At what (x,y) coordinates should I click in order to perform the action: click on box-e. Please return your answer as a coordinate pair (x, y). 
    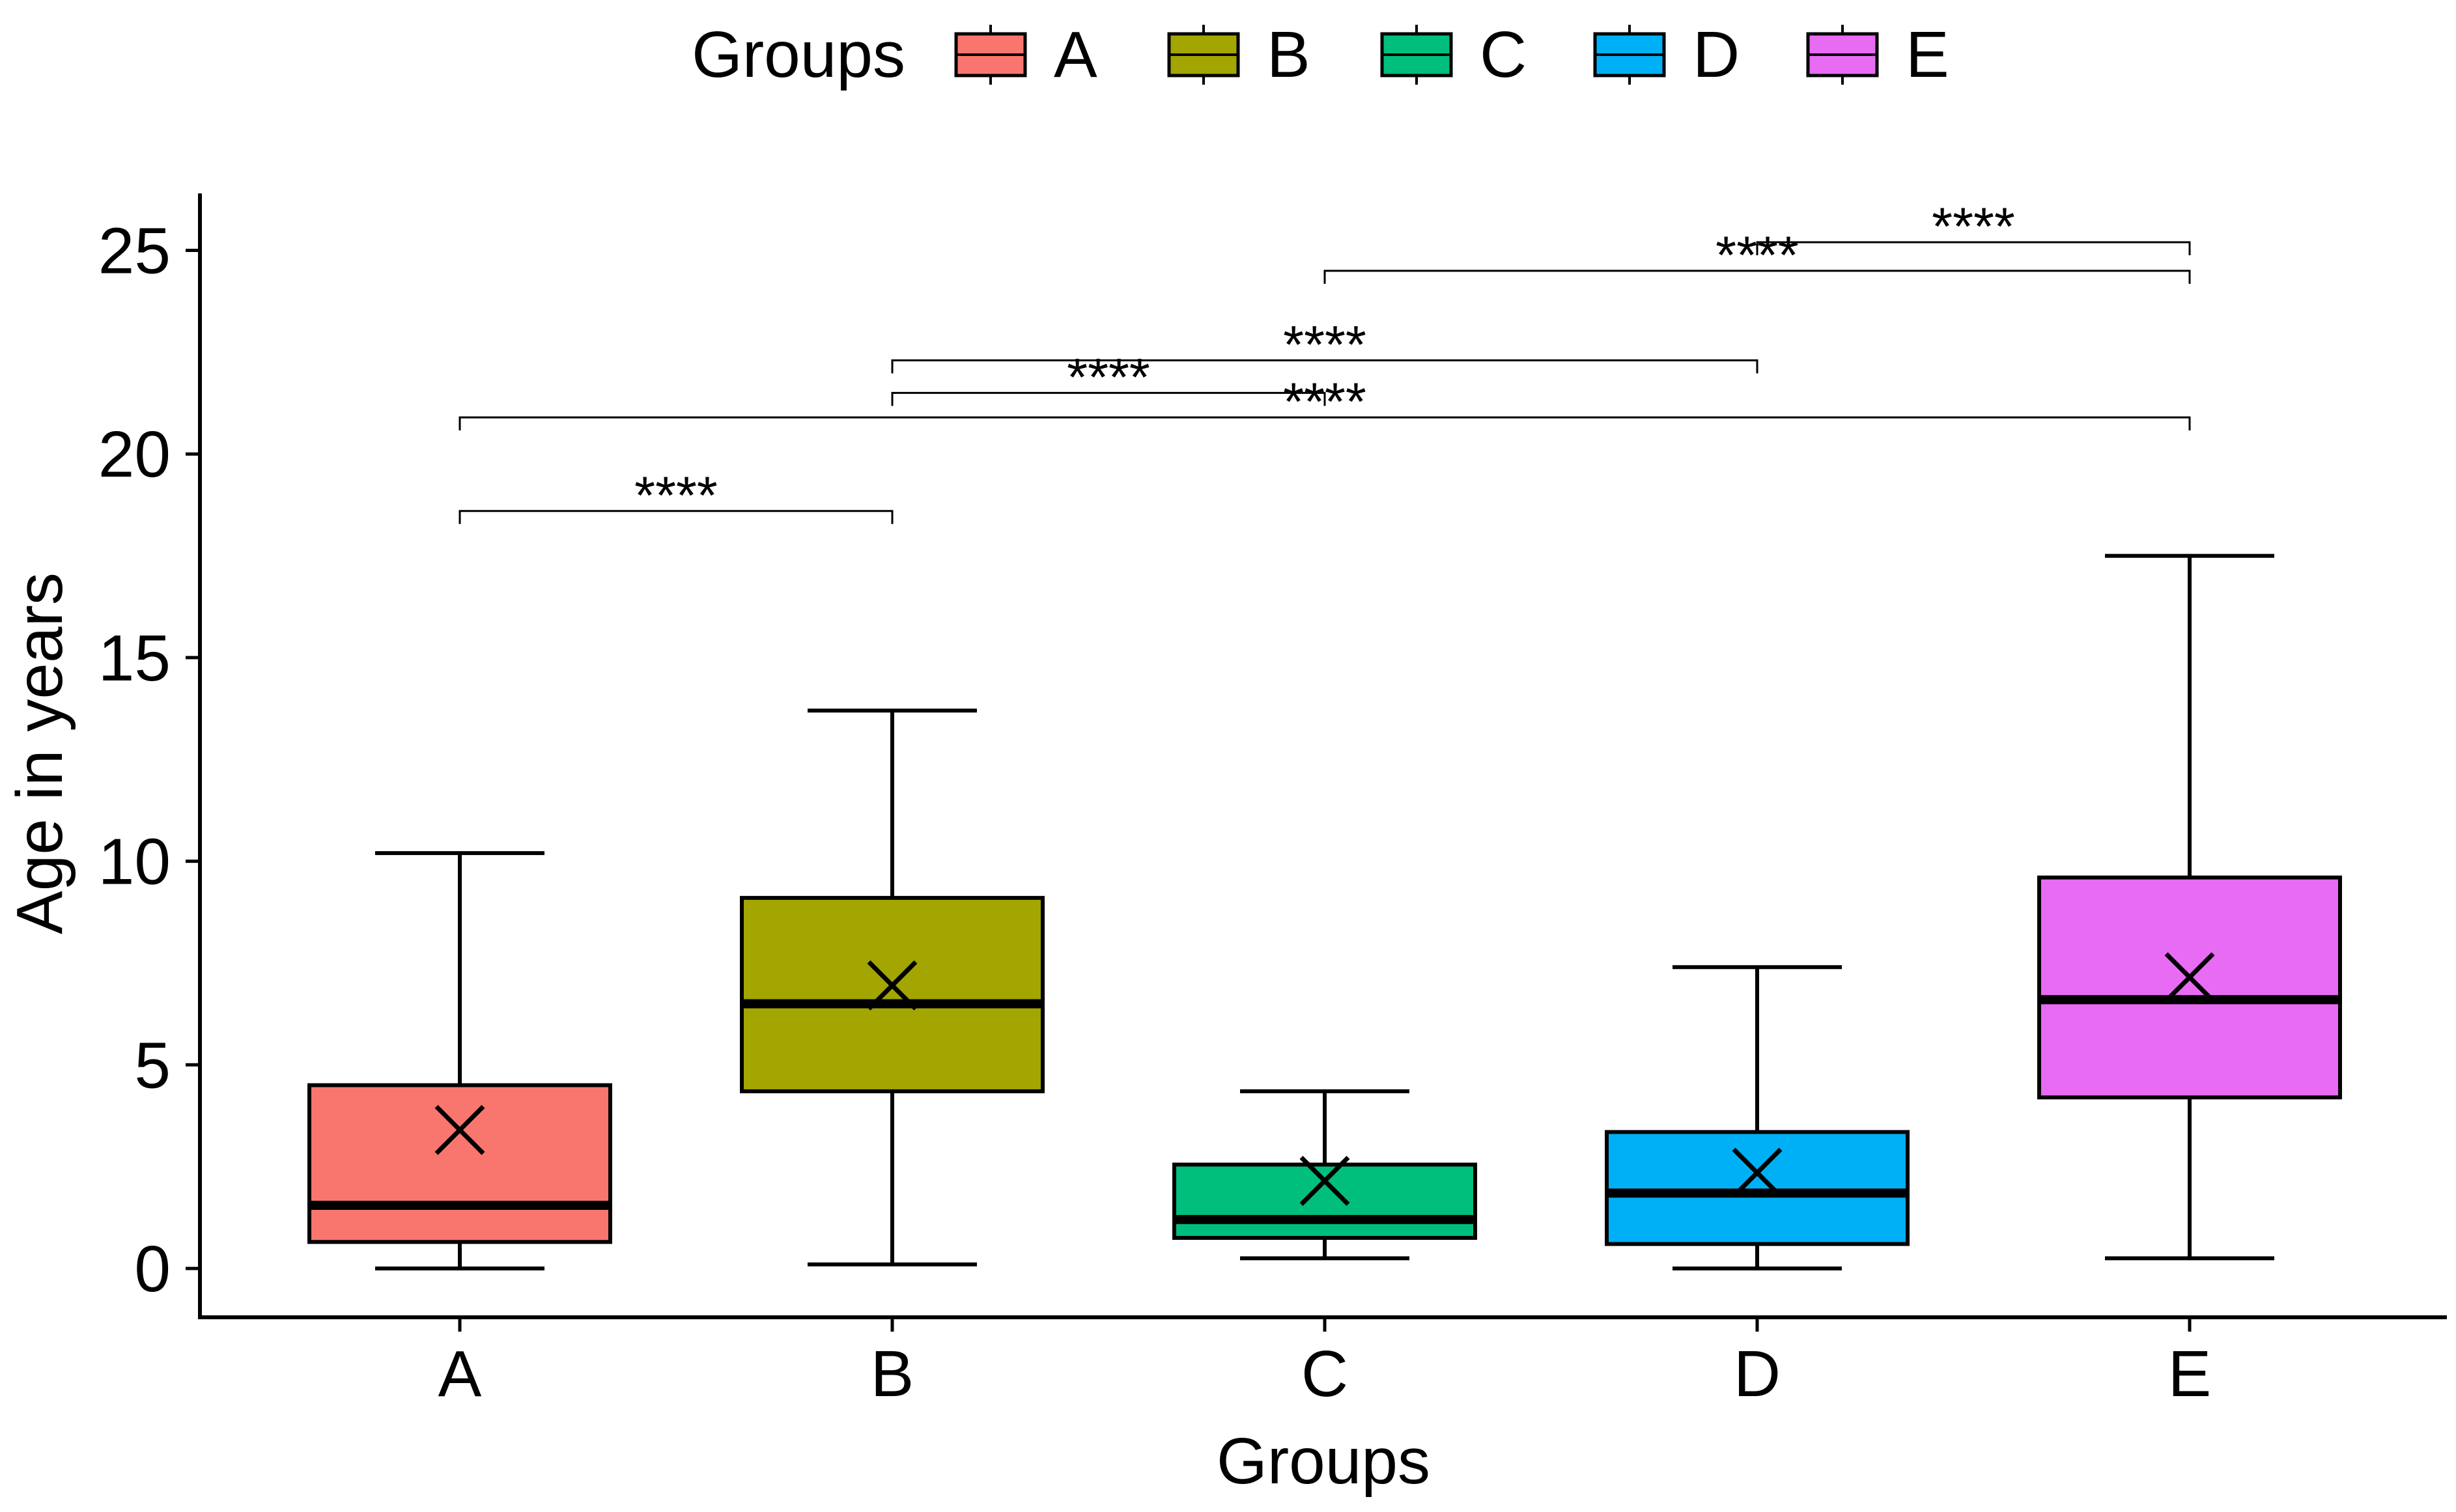
    Looking at the image, I should click on (2189, 907).